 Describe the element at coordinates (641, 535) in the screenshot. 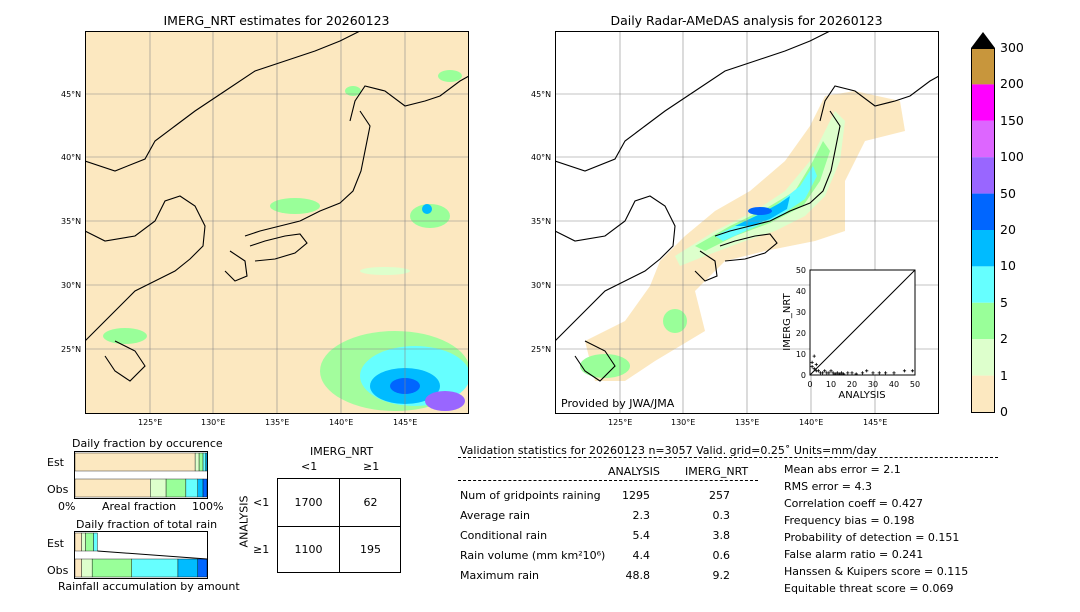

I see `stat-row-analysis: 5.4` at that location.